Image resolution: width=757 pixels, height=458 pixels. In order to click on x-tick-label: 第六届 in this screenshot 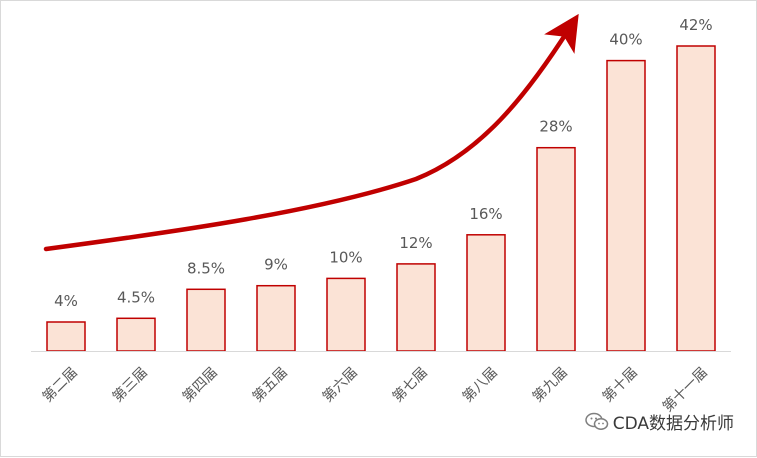, I will do `click(340, 385)`.